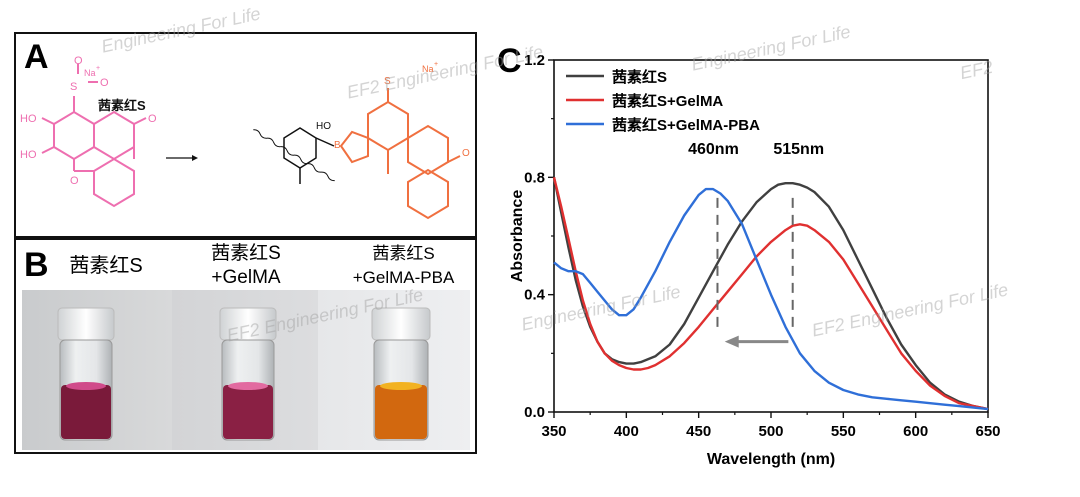 The height and width of the screenshot is (497, 1080). What do you see at coordinates (771, 459) in the screenshot?
I see `x-axis-label: Wavelength (nm)` at bounding box center [771, 459].